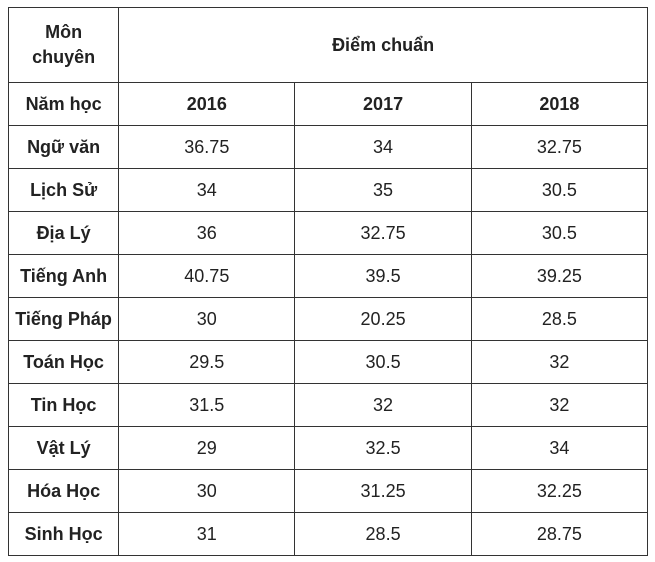 The width and height of the screenshot is (655, 562). Describe the element at coordinates (207, 147) in the screenshot. I see `score-cell: 36.75` at that location.